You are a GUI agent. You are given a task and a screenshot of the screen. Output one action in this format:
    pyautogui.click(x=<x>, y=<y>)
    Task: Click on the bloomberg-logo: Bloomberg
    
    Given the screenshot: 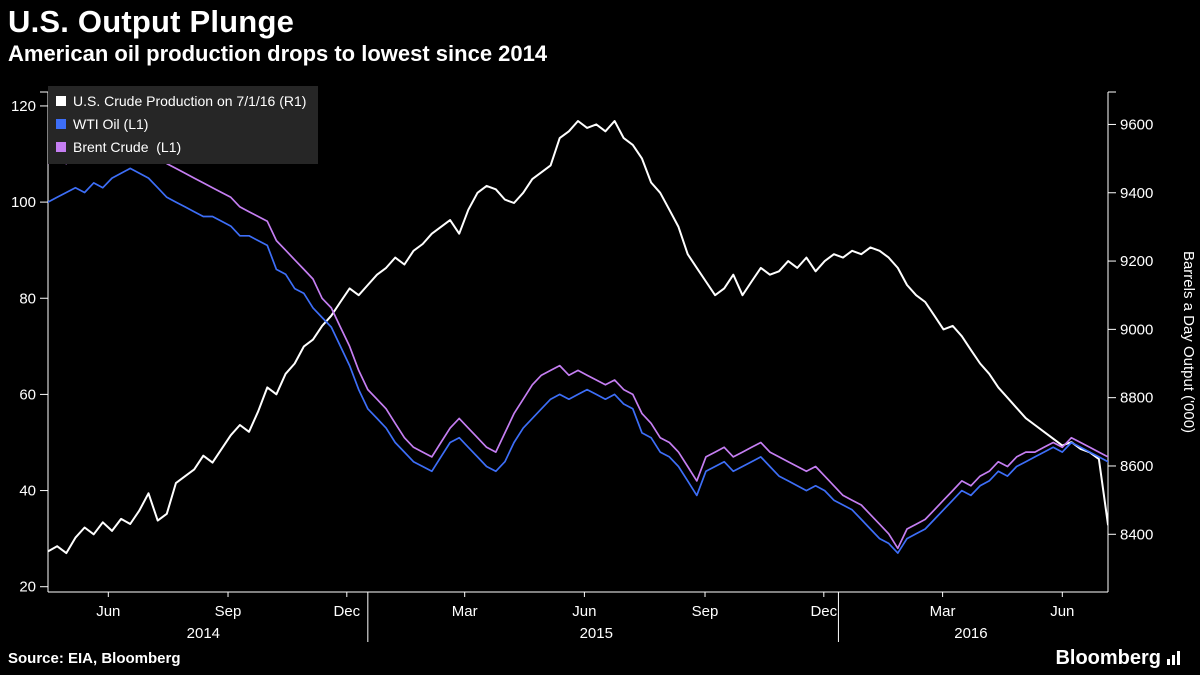 What is the action you would take?
    pyautogui.click(x=1117, y=658)
    